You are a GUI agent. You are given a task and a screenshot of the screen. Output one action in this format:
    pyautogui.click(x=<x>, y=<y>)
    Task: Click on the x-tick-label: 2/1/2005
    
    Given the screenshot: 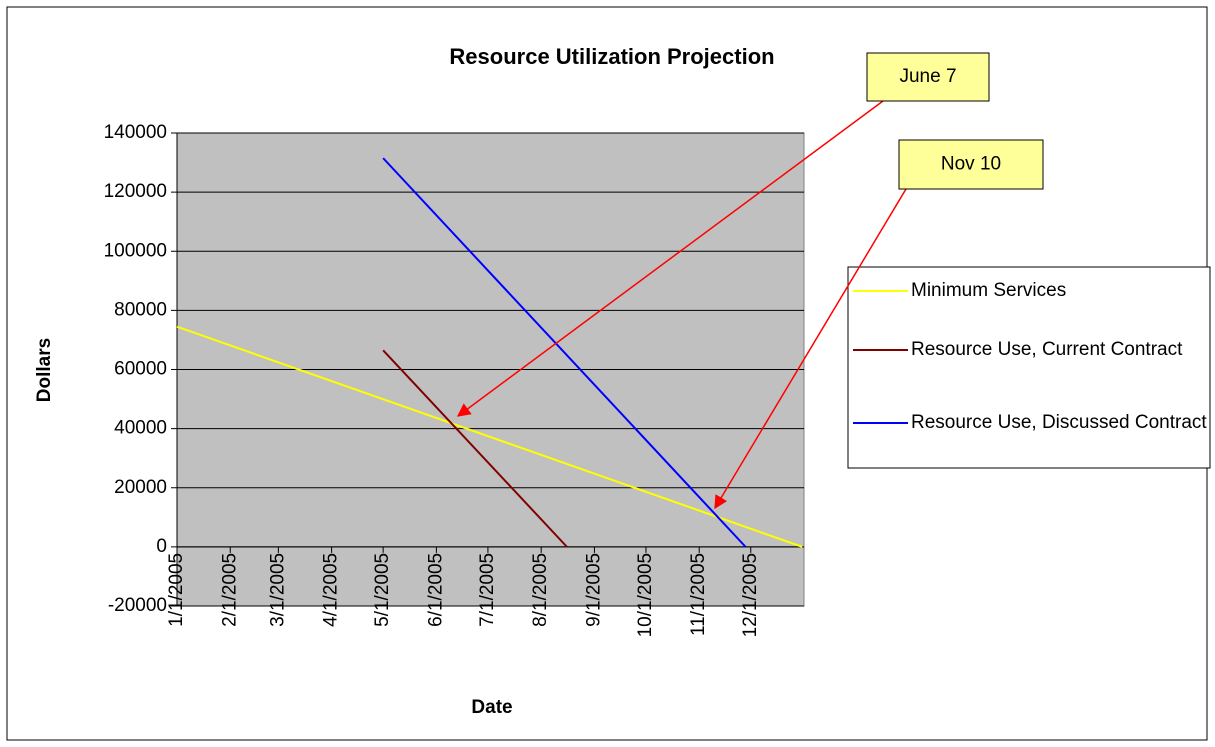 What is the action you would take?
    pyautogui.click(x=229, y=590)
    